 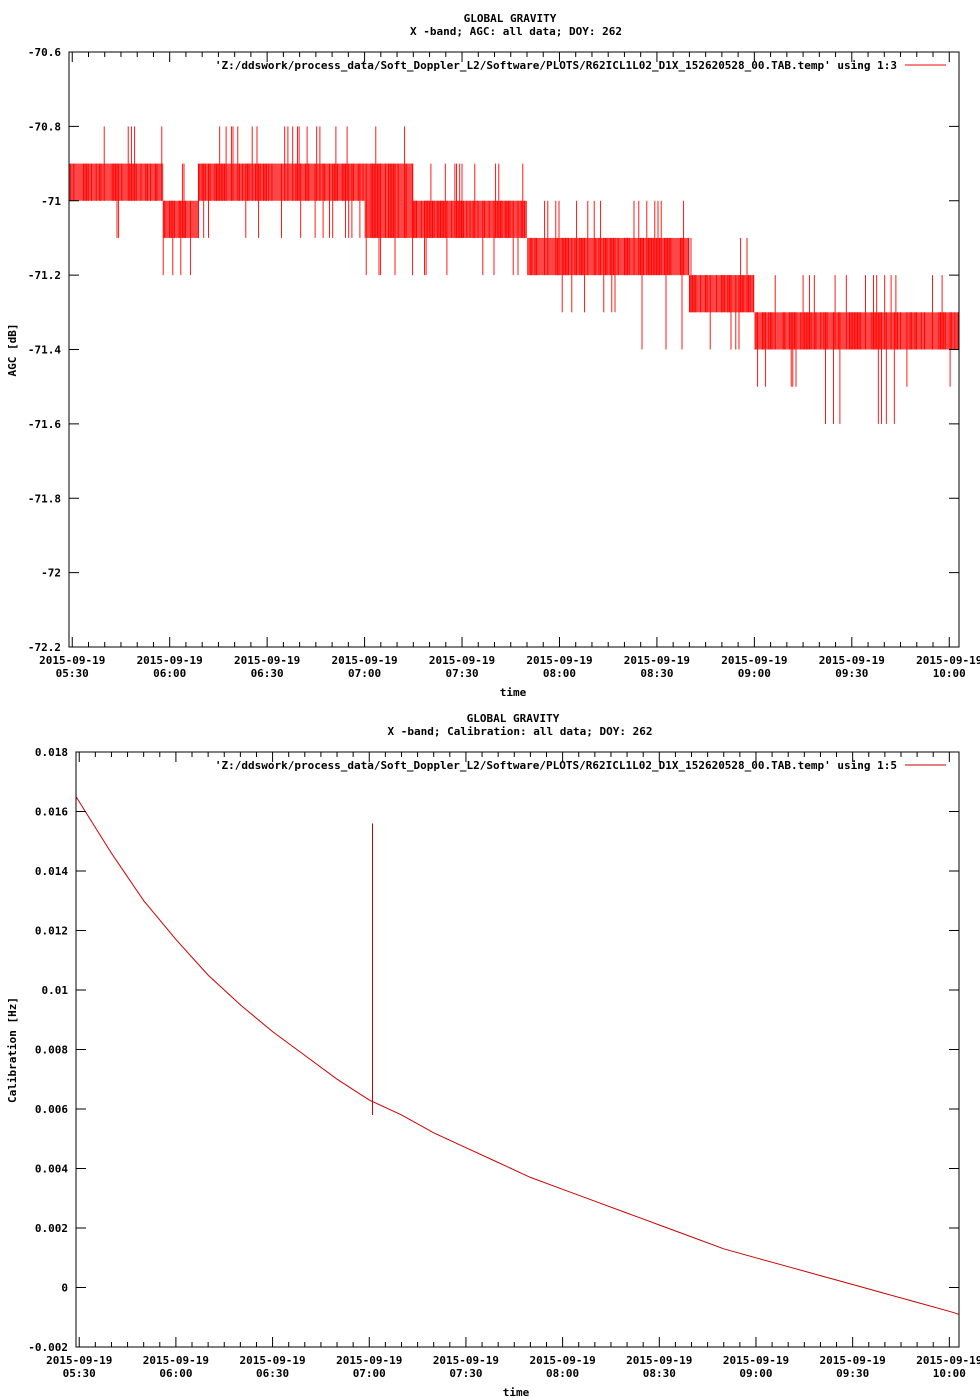 What do you see at coordinates (51, 752) in the screenshot?
I see `y-tick-label: 0.018` at bounding box center [51, 752].